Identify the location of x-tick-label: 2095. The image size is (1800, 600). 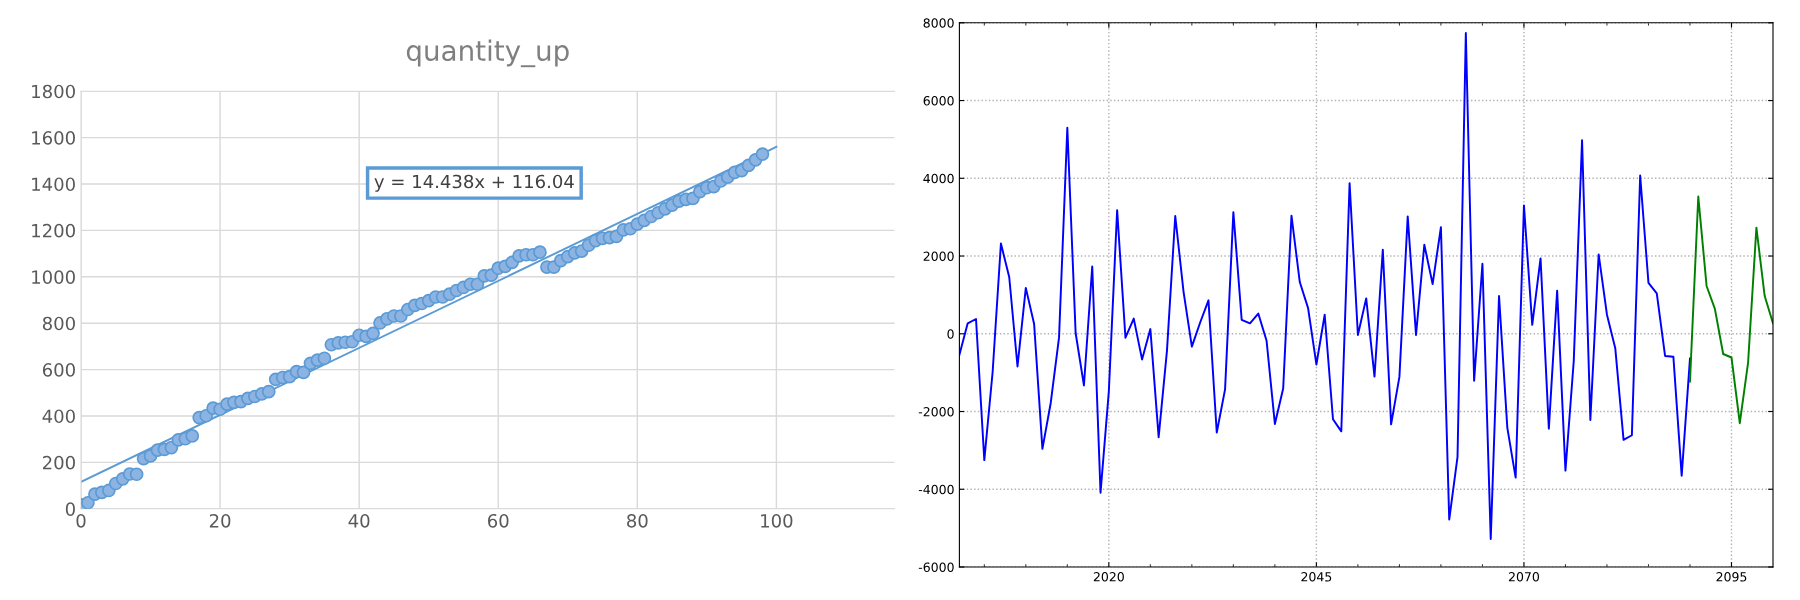
(1731, 577).